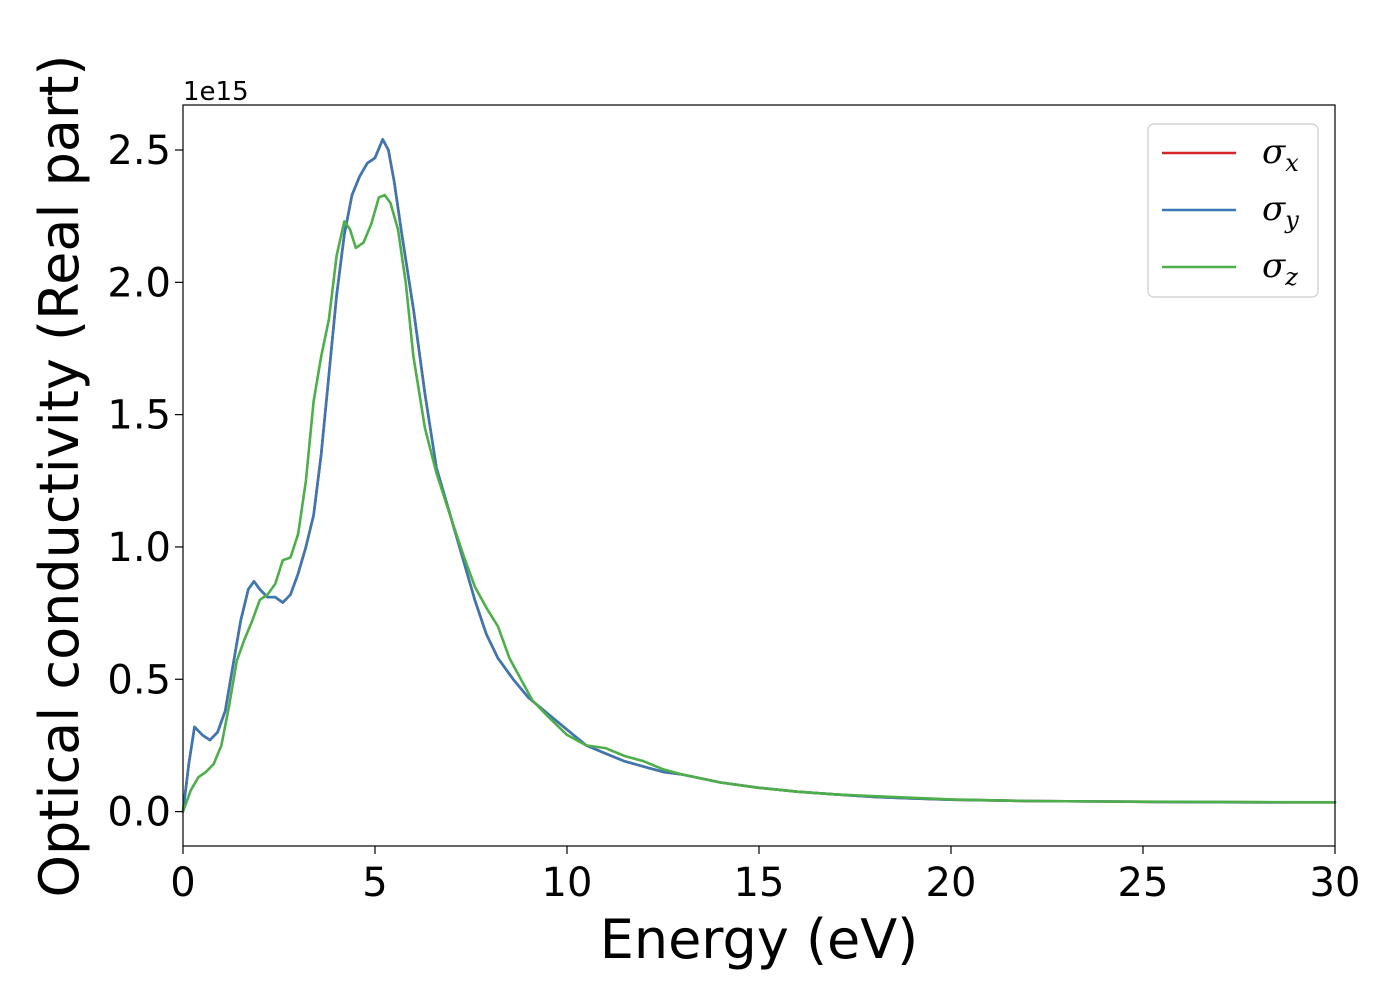  I want to click on y-tick-label: 1.0, so click(139, 548).